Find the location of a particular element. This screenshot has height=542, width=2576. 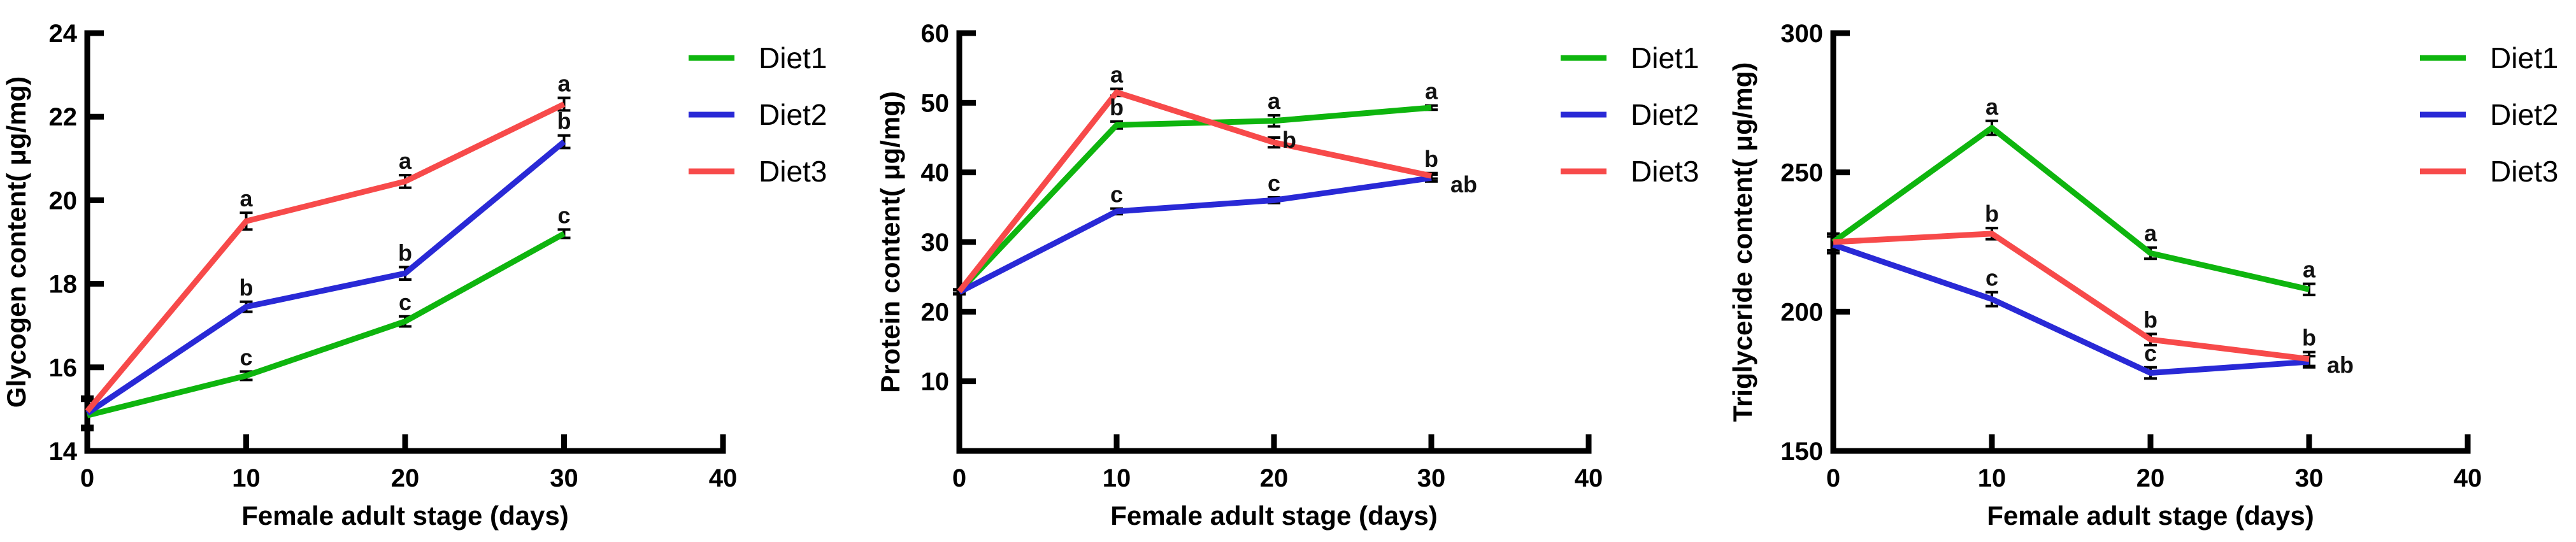

y-tick-label: 14 is located at coordinates (64, 452).